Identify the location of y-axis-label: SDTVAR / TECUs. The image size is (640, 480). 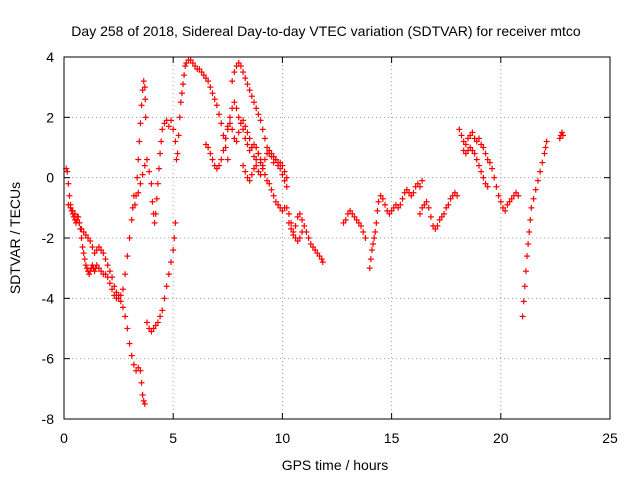
(15, 238).